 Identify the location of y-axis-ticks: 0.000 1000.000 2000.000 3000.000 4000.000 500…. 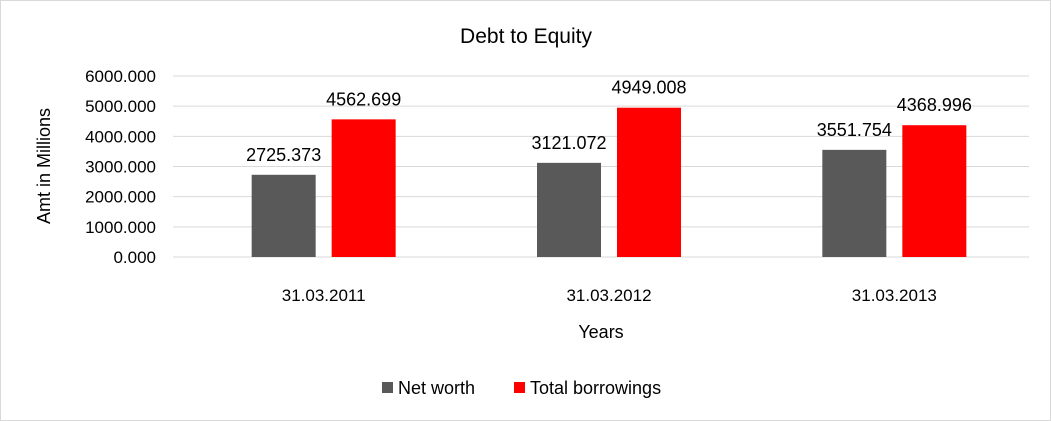
(120, 167).